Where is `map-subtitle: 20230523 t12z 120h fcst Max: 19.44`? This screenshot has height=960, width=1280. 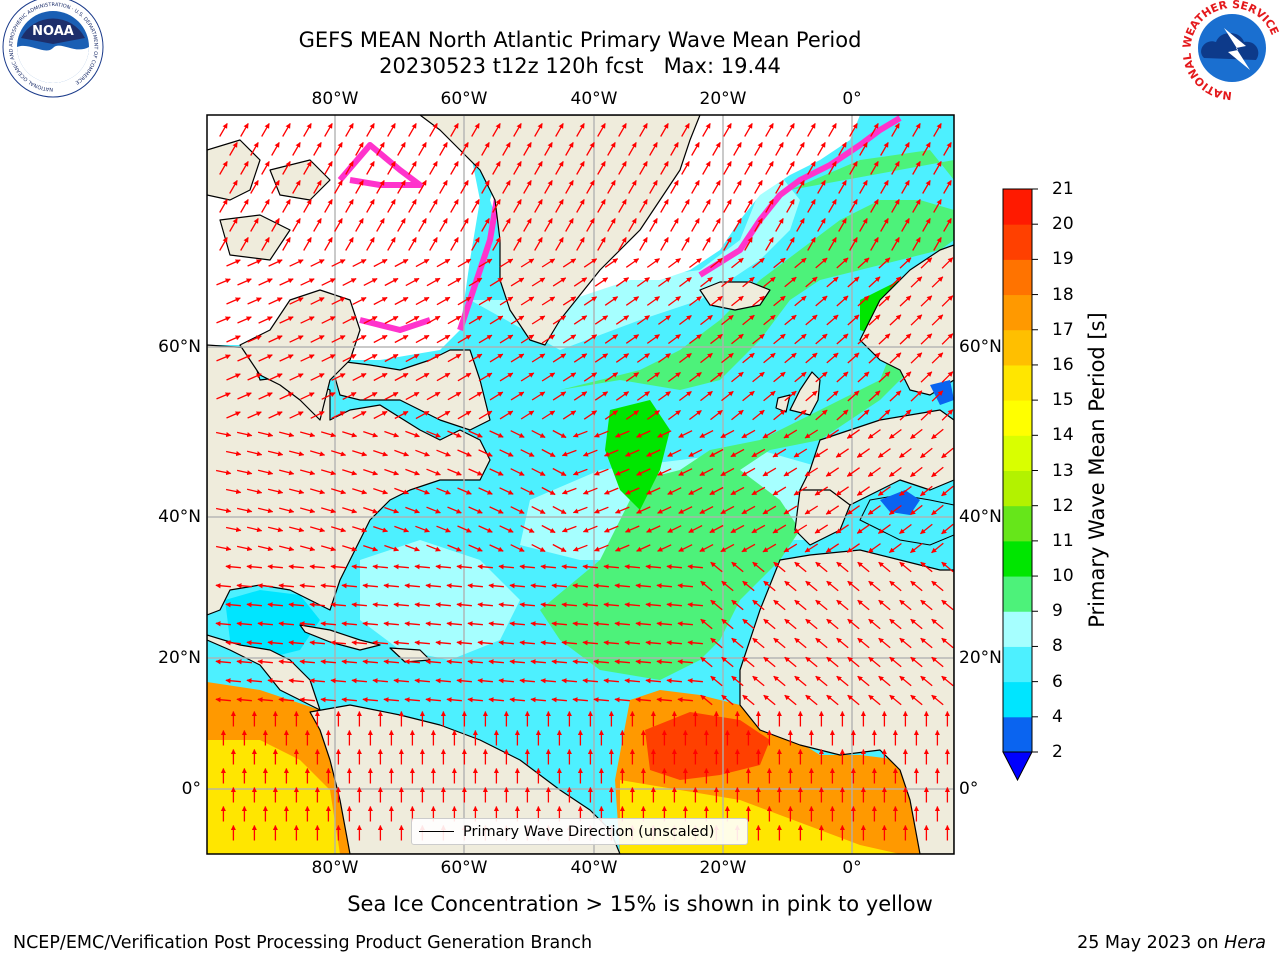
map-subtitle: 20230523 t12z 120h fcst Max: 19.44 is located at coordinates (580, 66).